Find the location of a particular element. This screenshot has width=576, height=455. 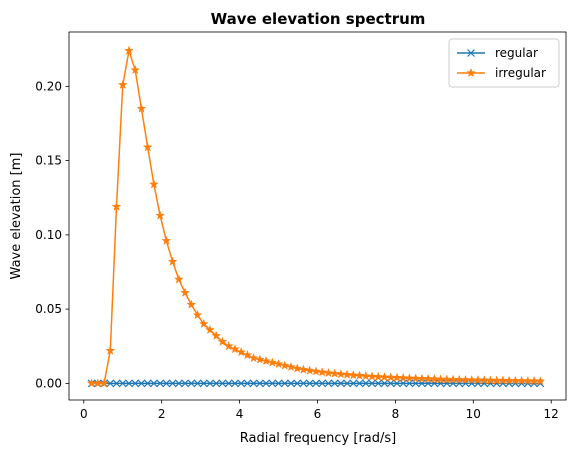

chart-title: Wave elevation spectrum is located at coordinates (318, 19).